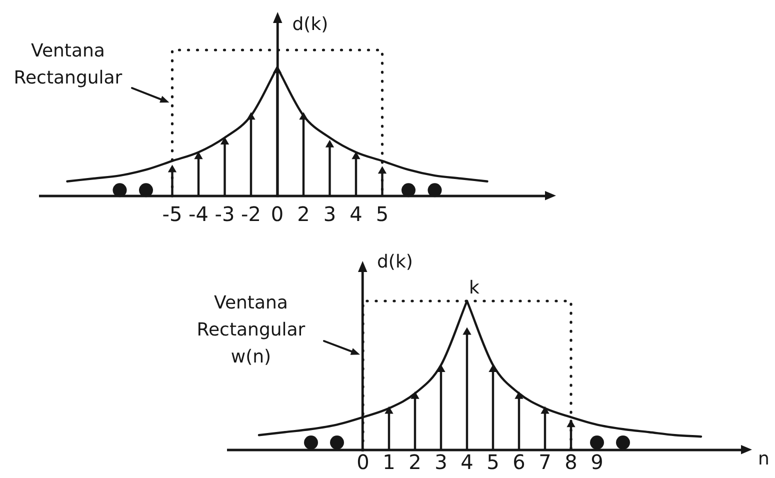  I want to click on x-tick-label: -2, so click(251, 214).